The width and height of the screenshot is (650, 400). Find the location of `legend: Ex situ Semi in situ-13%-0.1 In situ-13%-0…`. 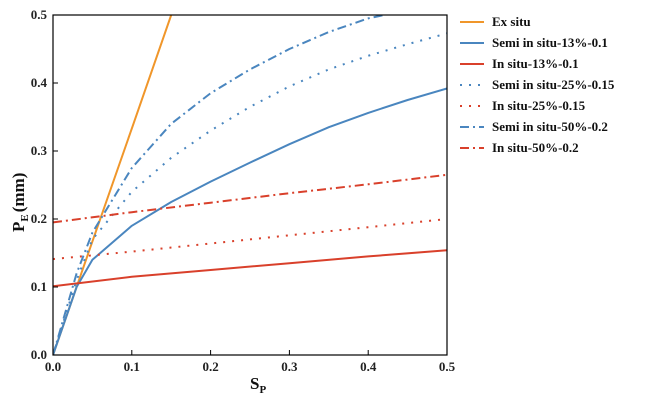

legend: Ex situ Semi in situ-13%-0.1 In situ-13%-0… is located at coordinates (537, 84).